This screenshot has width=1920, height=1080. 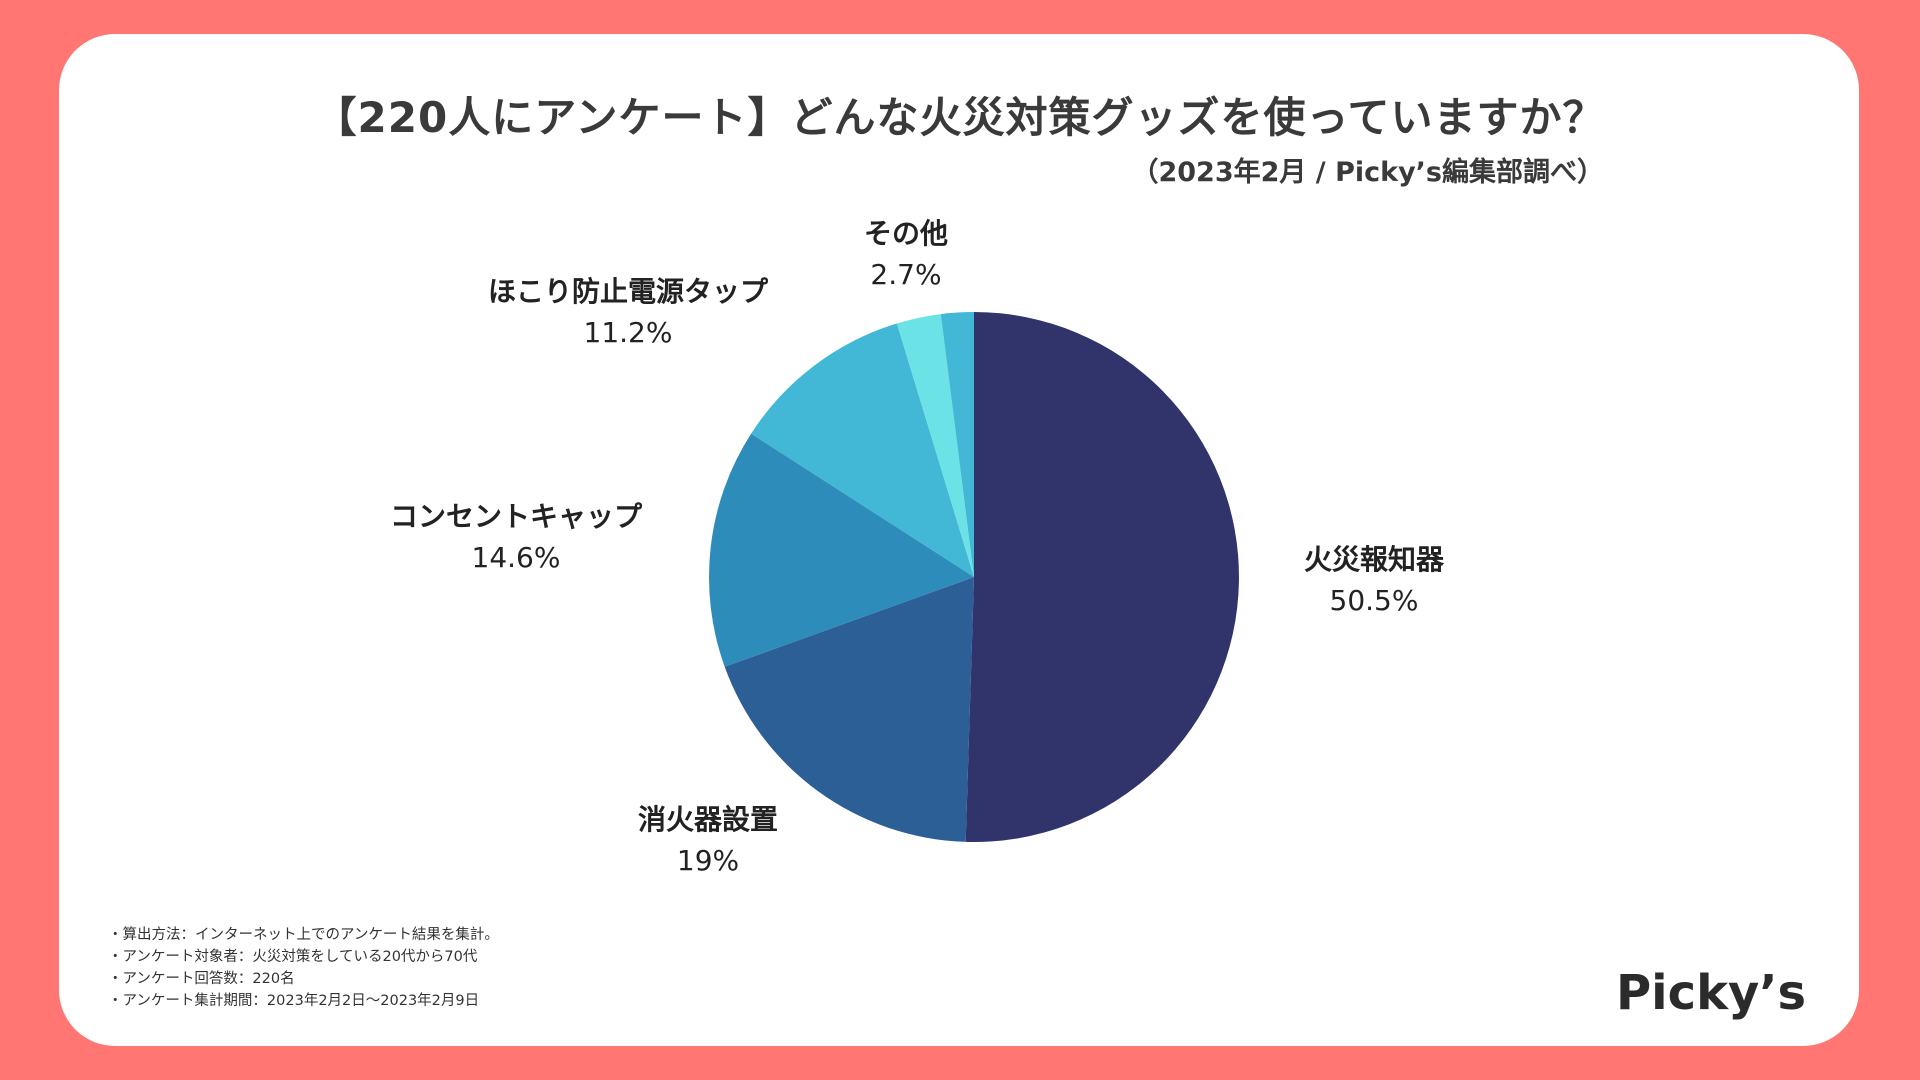 I want to click on slice-label-extinguisher: 消火器設置 19%, so click(x=708, y=840).